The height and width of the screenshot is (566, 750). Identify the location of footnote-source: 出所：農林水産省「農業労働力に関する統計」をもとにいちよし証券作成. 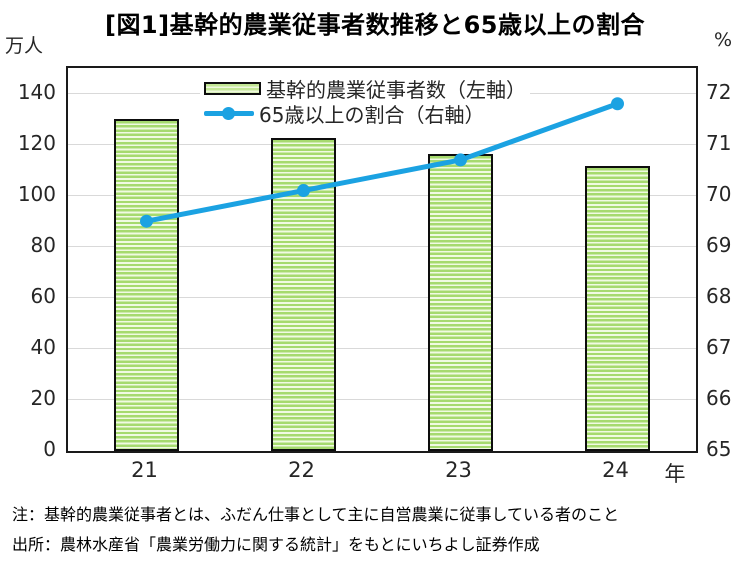
(276, 544).